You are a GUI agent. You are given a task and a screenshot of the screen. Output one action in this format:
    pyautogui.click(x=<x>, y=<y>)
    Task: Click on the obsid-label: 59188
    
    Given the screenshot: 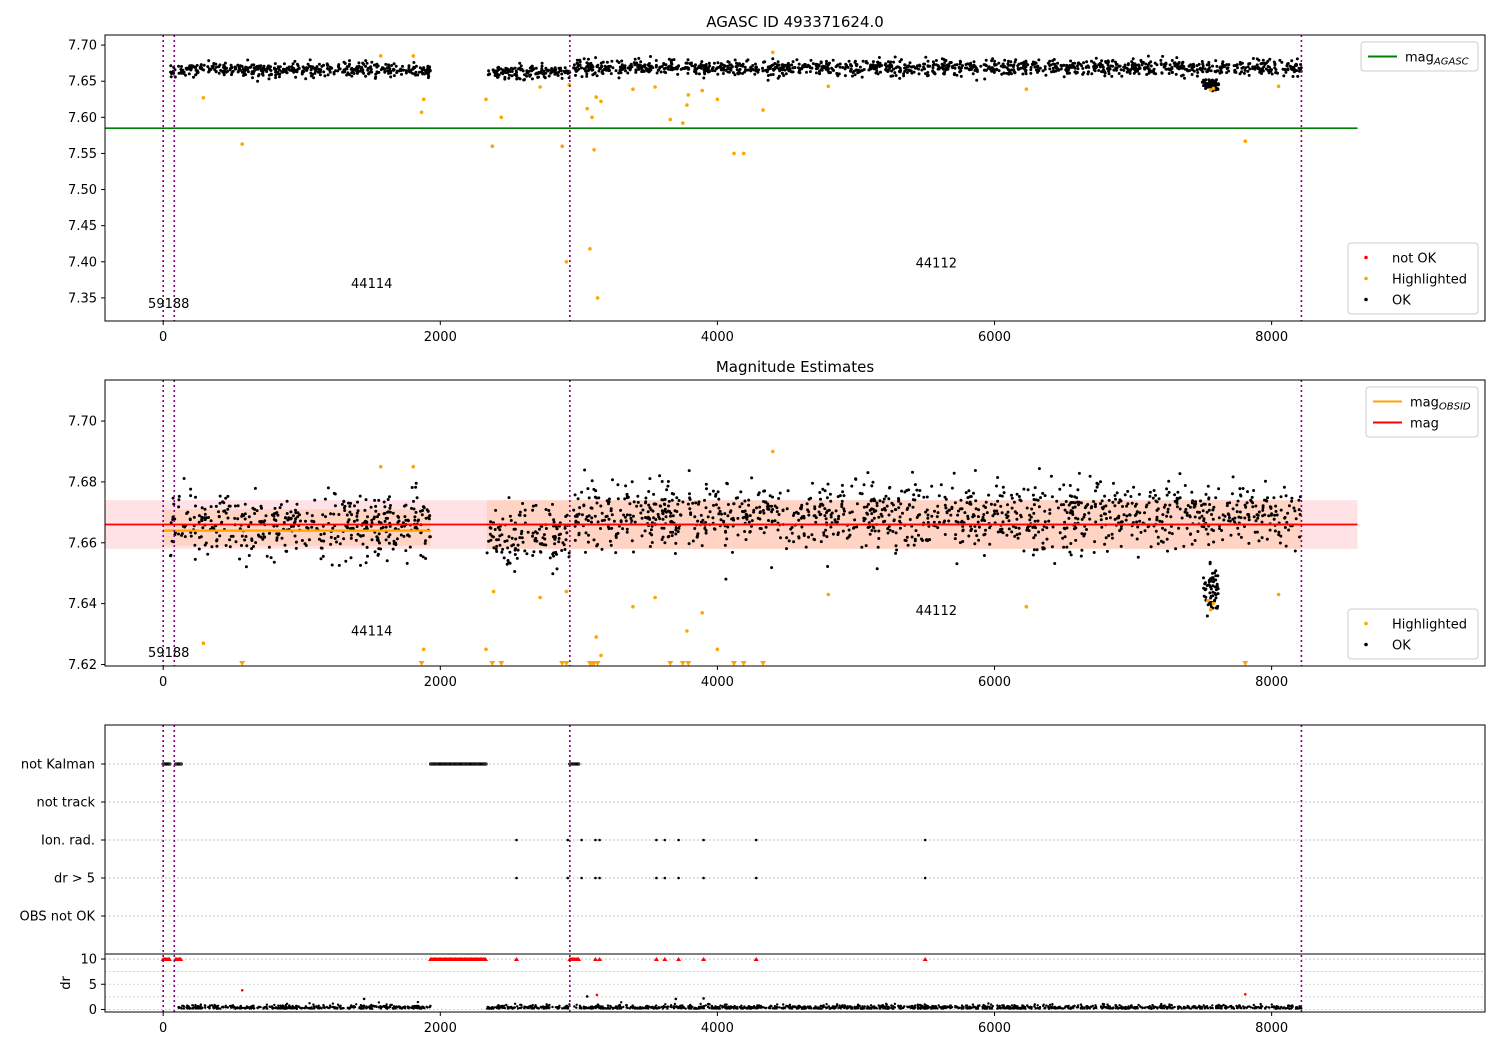 What is the action you would take?
    pyautogui.click(x=168, y=653)
    